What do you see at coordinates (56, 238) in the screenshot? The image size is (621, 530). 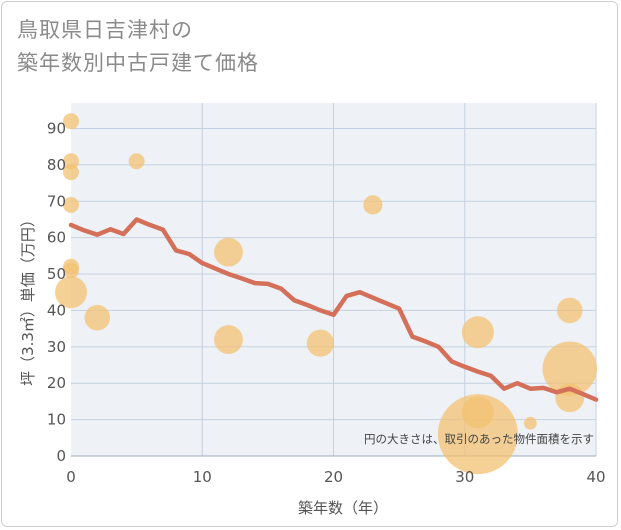 I see `y-tick-label: 60` at bounding box center [56, 238].